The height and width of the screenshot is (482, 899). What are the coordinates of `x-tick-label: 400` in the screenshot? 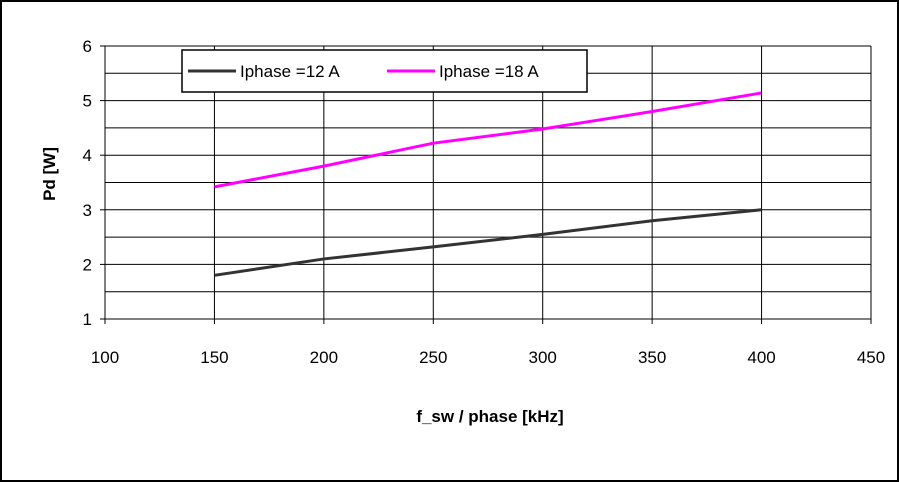 It's located at (761, 357).